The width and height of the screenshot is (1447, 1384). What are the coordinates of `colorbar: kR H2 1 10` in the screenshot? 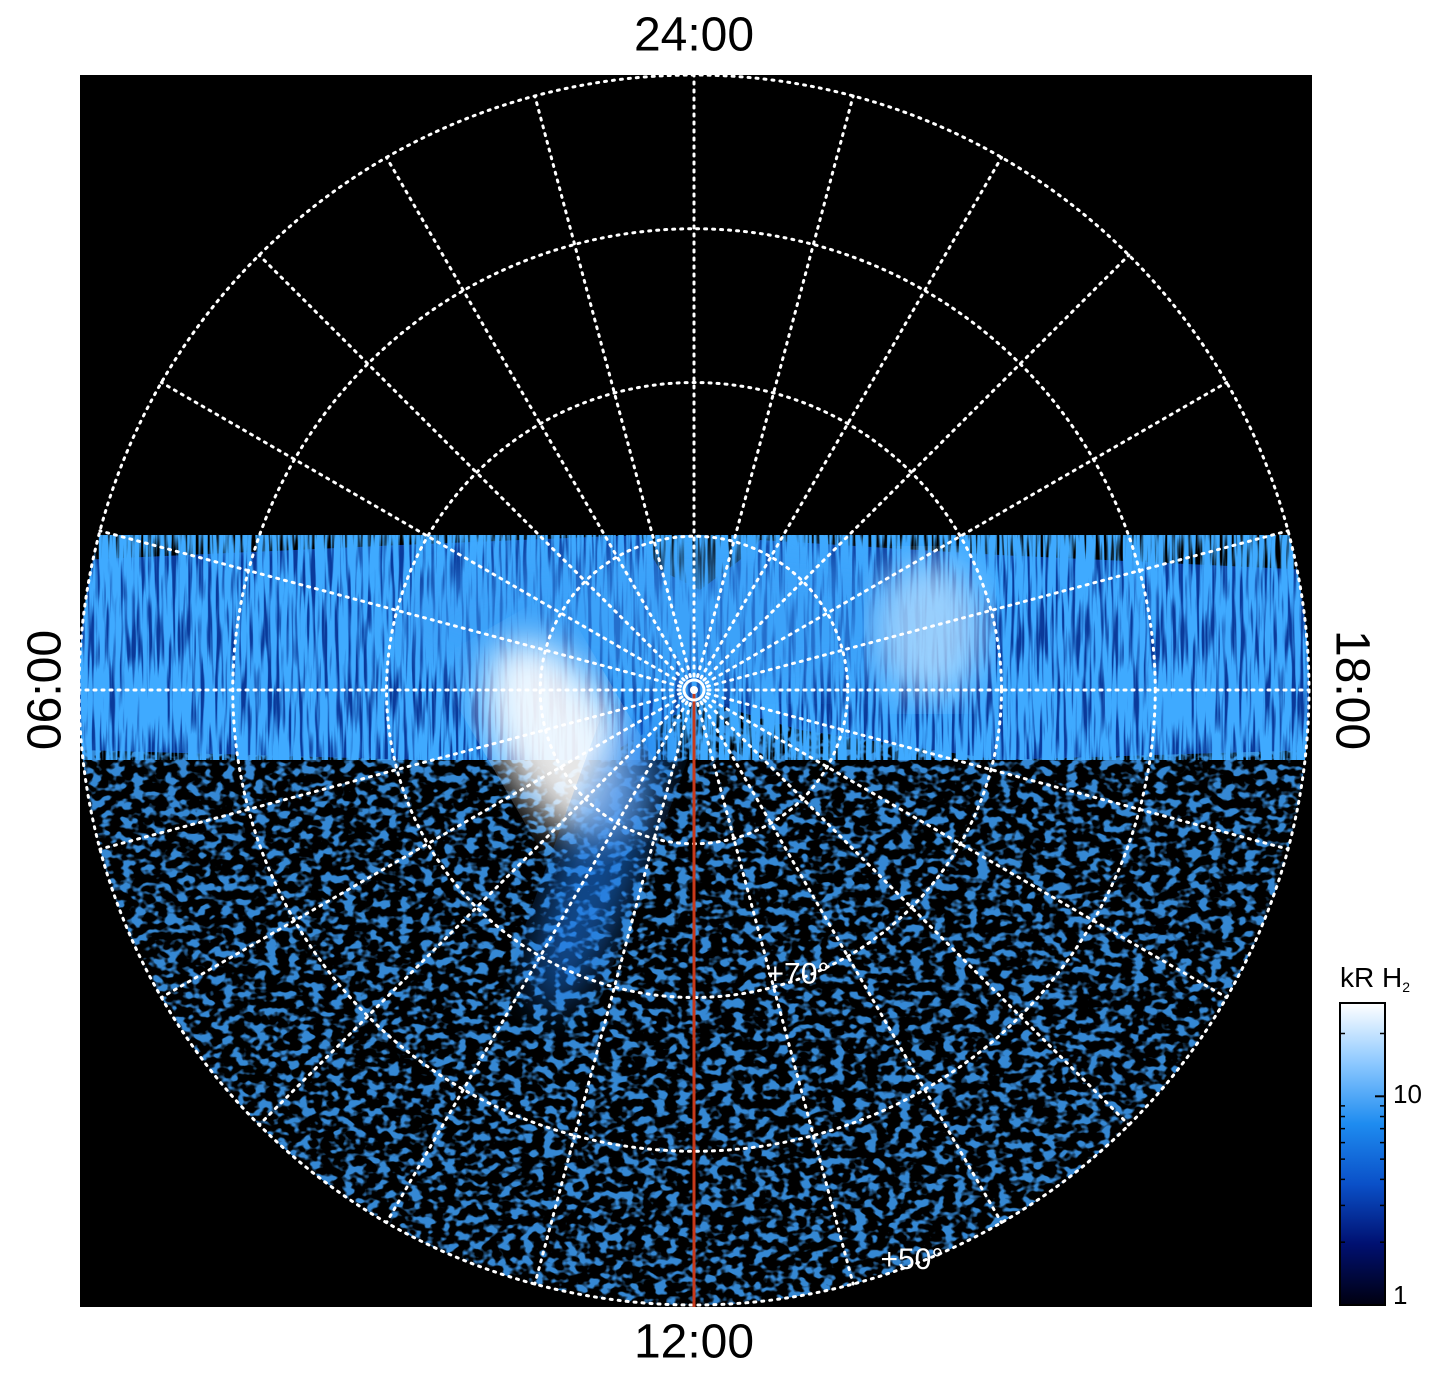 It's located at (1380, 1136).